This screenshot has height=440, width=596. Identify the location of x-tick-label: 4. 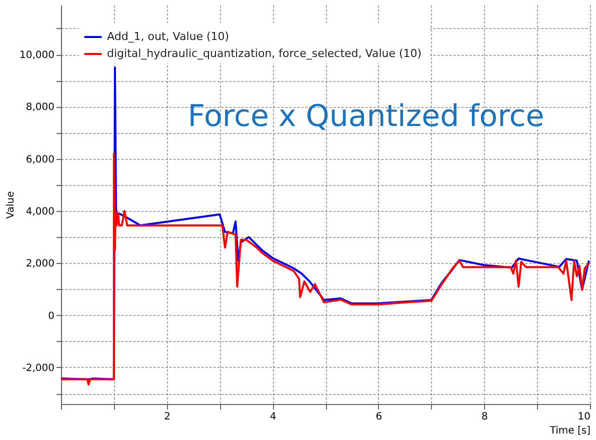
(273, 417).